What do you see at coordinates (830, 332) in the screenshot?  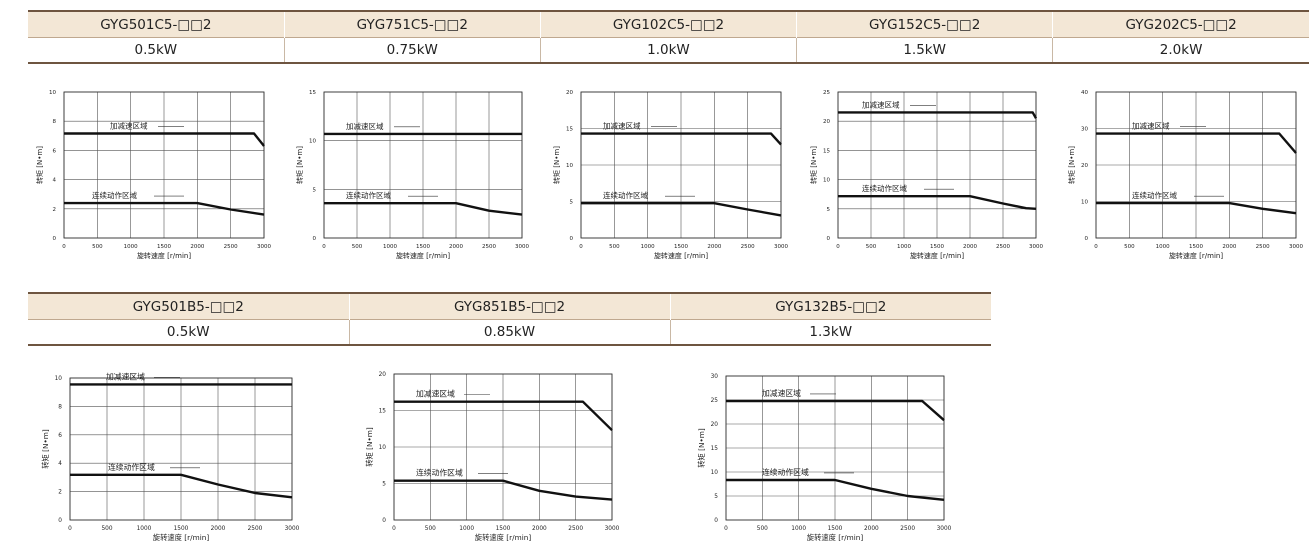 I see `power-cell: 1.3kW` at bounding box center [830, 332].